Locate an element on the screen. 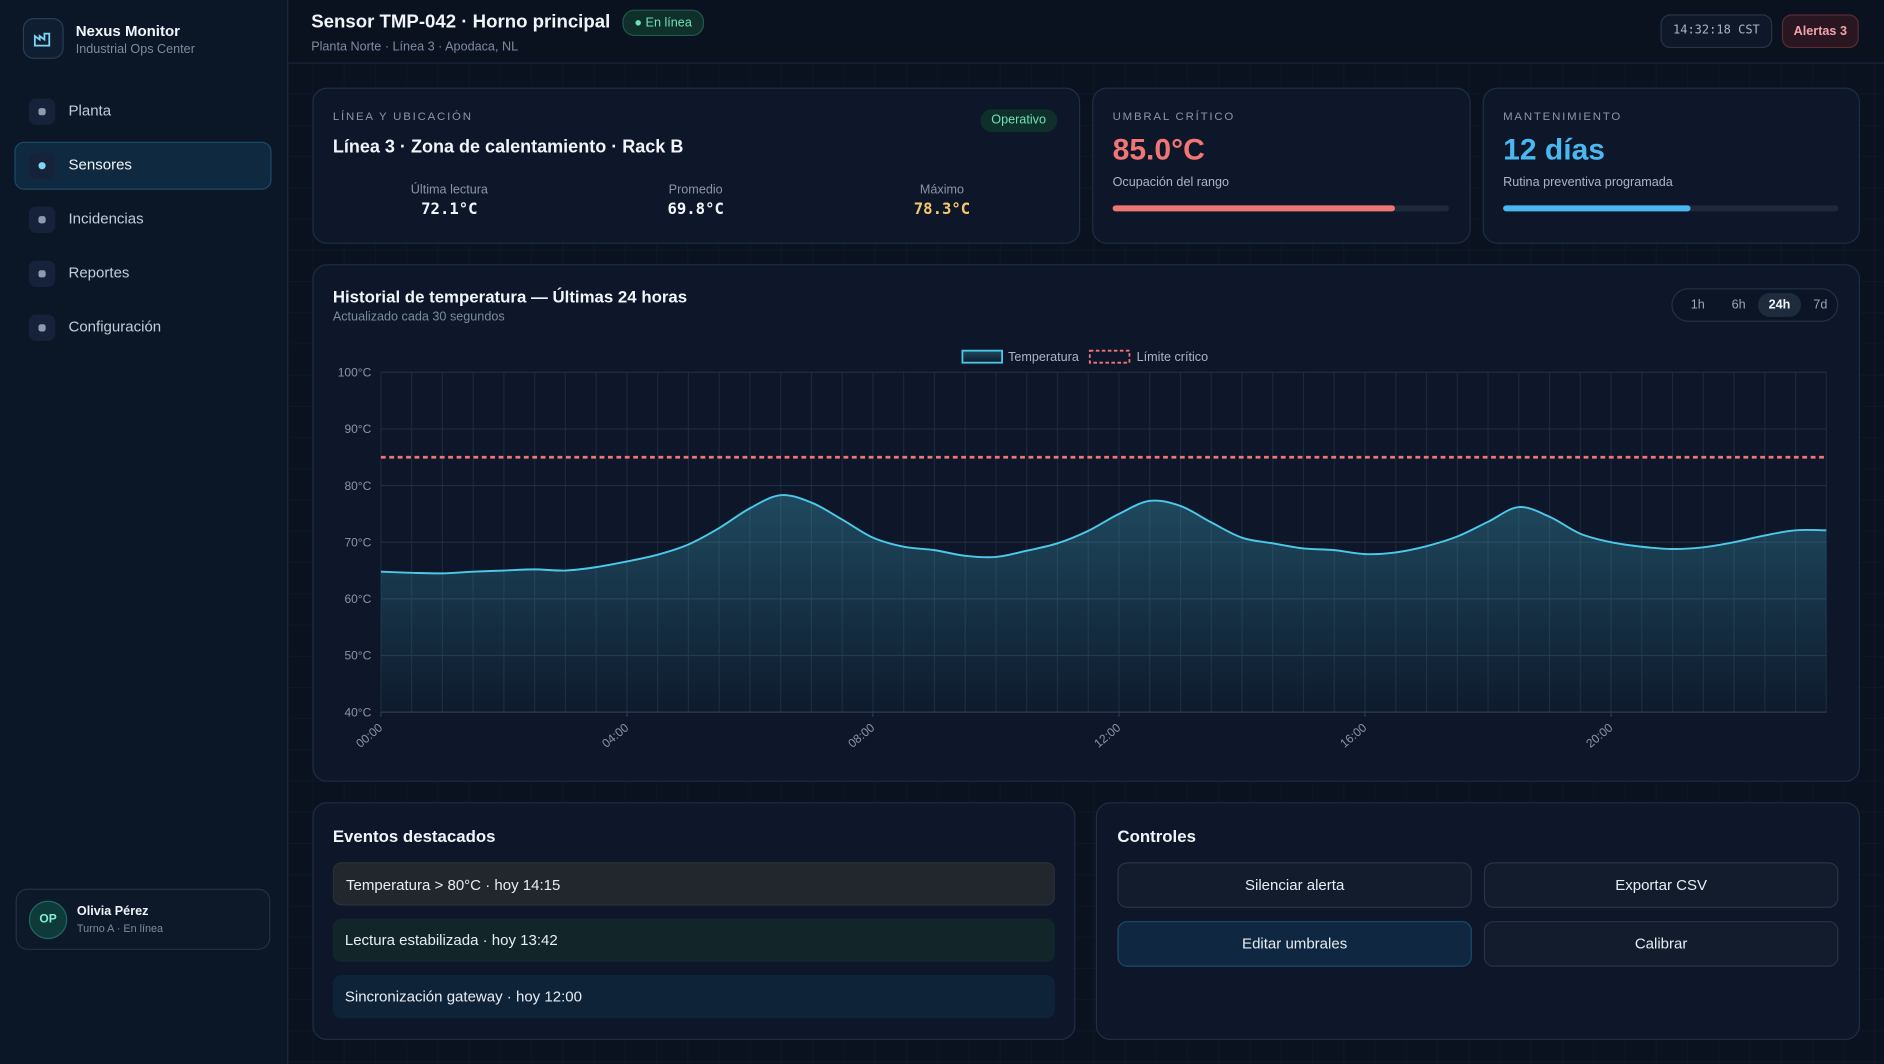 This screenshot has width=1884, height=1064. event-item: Temperatura > 80°C · hoy 14:15 is located at coordinates (693, 884).